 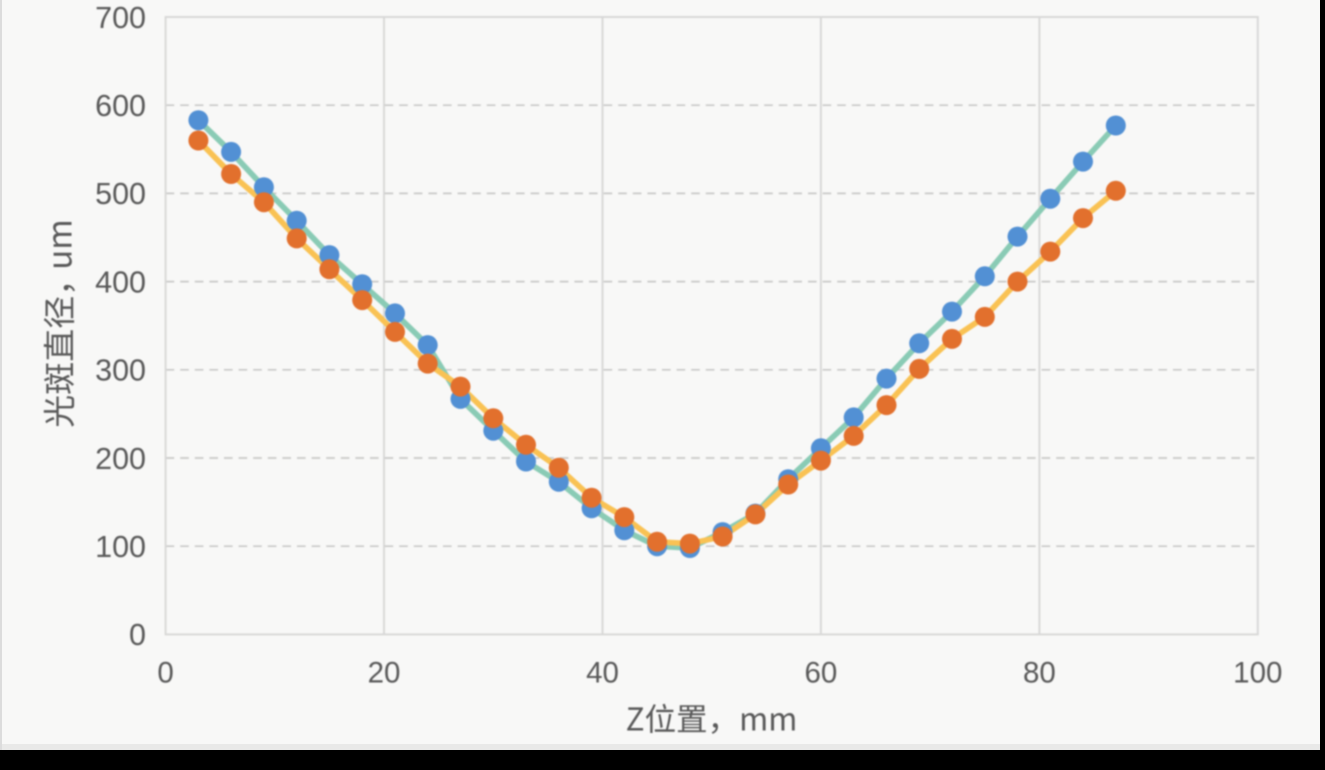 I want to click on svg-text: 40, so click(x=602, y=673).